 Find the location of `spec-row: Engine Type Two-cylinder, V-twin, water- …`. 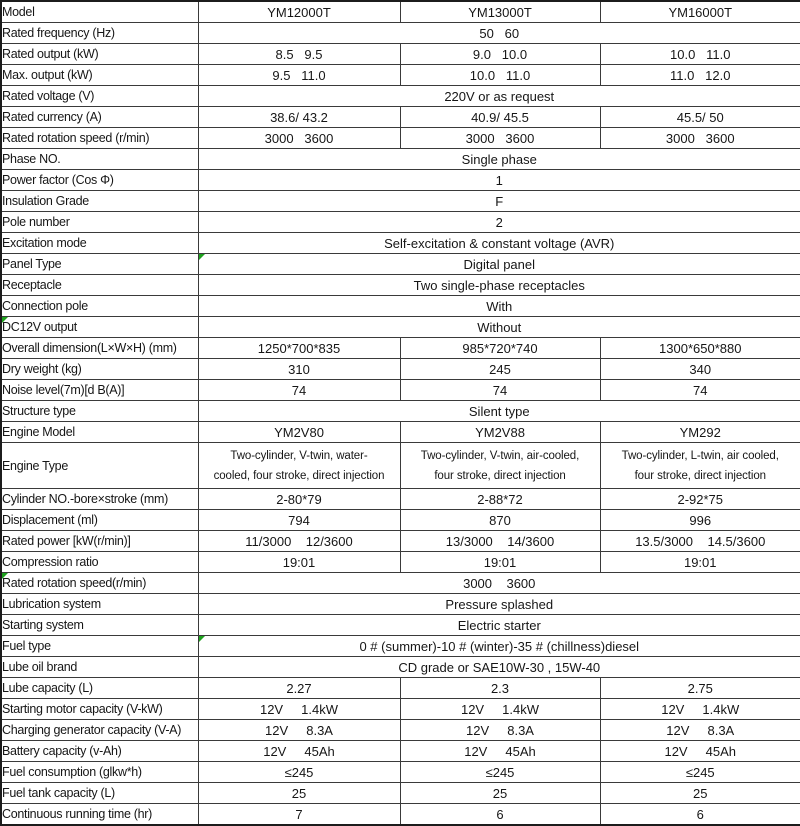

spec-row: Engine Type Two-cylinder, V-twin, water- … is located at coordinates (400, 465).